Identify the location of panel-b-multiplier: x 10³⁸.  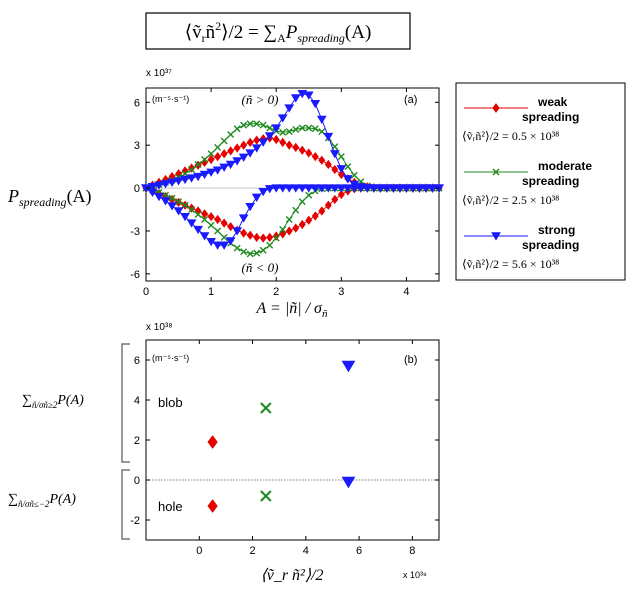
(159, 327).